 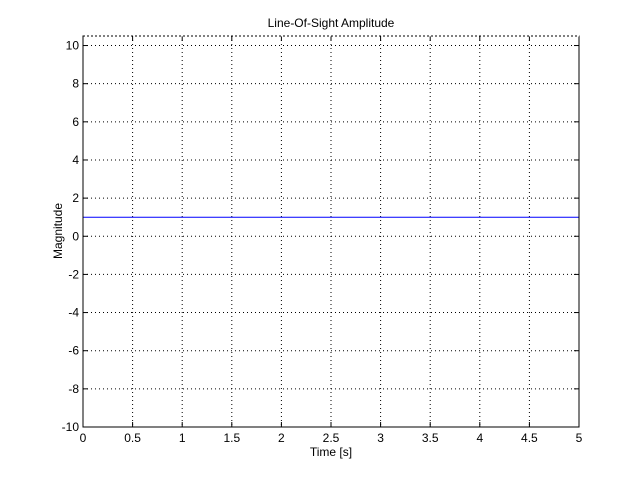 I want to click on y-tick-label: 6, so click(x=75, y=122).